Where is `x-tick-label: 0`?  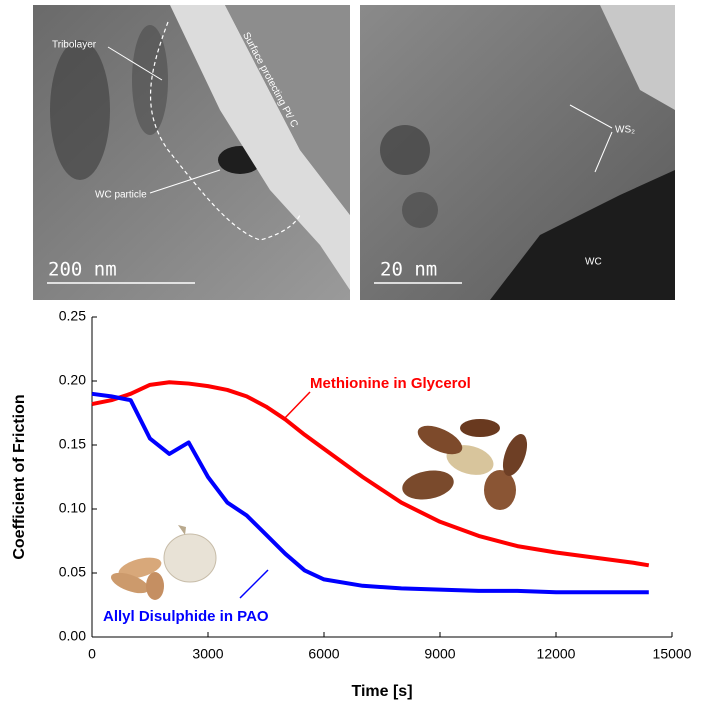
x-tick-label: 0 is located at coordinates (92, 654).